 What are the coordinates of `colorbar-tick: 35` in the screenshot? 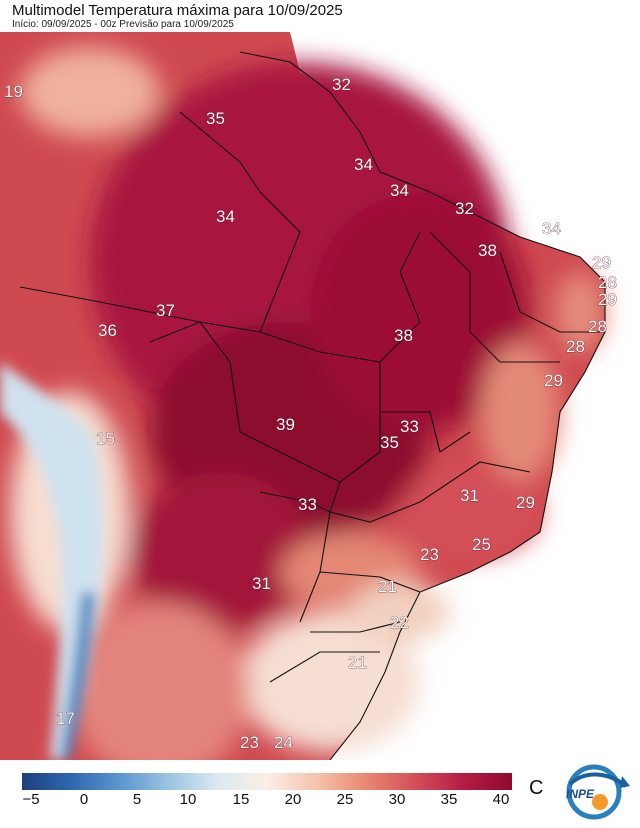 It's located at (449, 799).